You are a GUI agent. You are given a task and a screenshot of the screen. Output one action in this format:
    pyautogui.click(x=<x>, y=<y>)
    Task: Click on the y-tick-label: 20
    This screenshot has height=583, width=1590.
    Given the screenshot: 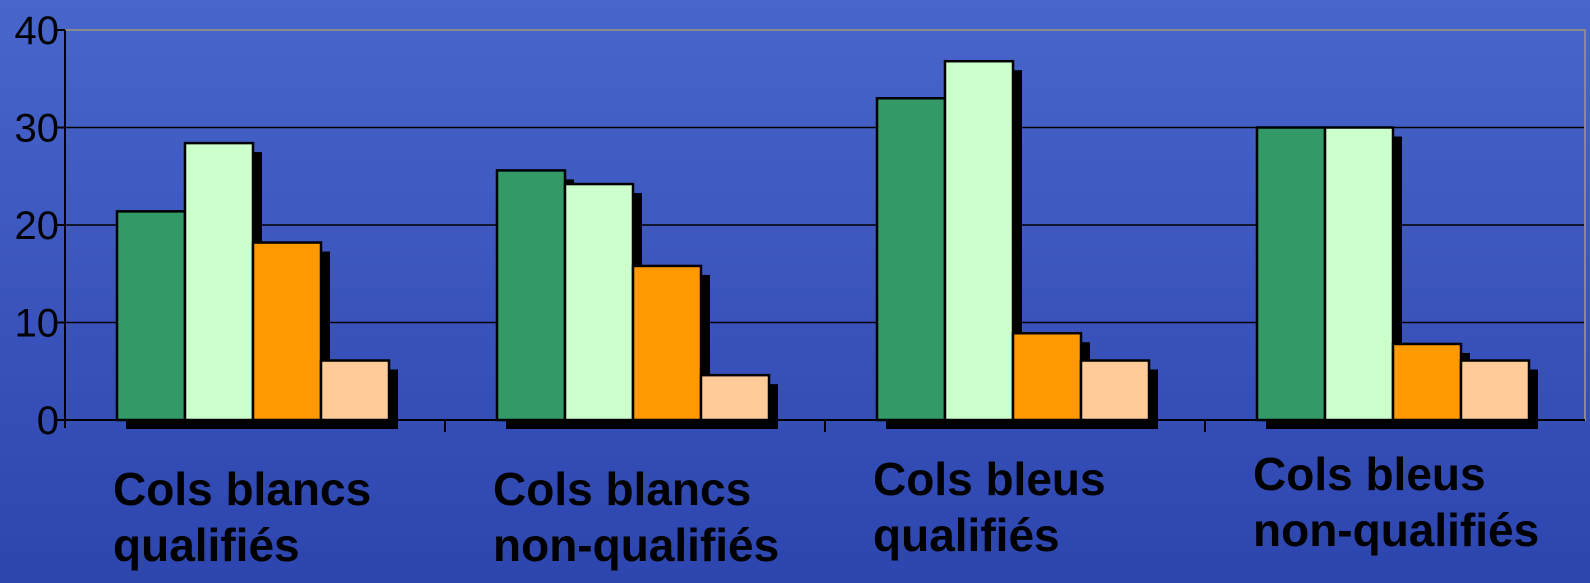 What is the action you would take?
    pyautogui.click(x=37, y=226)
    